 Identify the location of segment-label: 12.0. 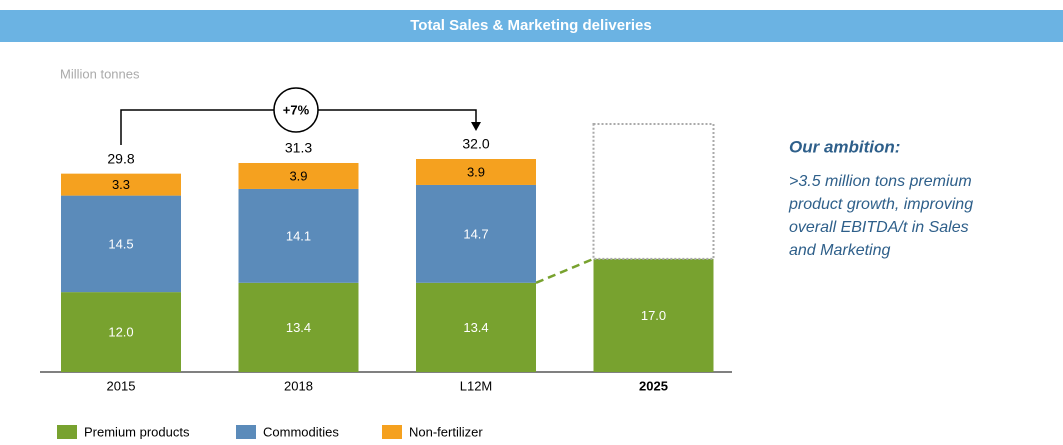
(120, 332).